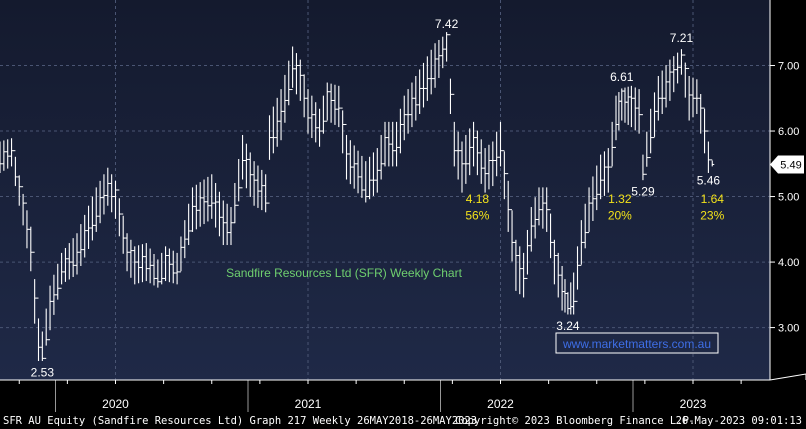 The width and height of the screenshot is (806, 429). I want to click on x-tick-label: 2023, so click(693, 404).